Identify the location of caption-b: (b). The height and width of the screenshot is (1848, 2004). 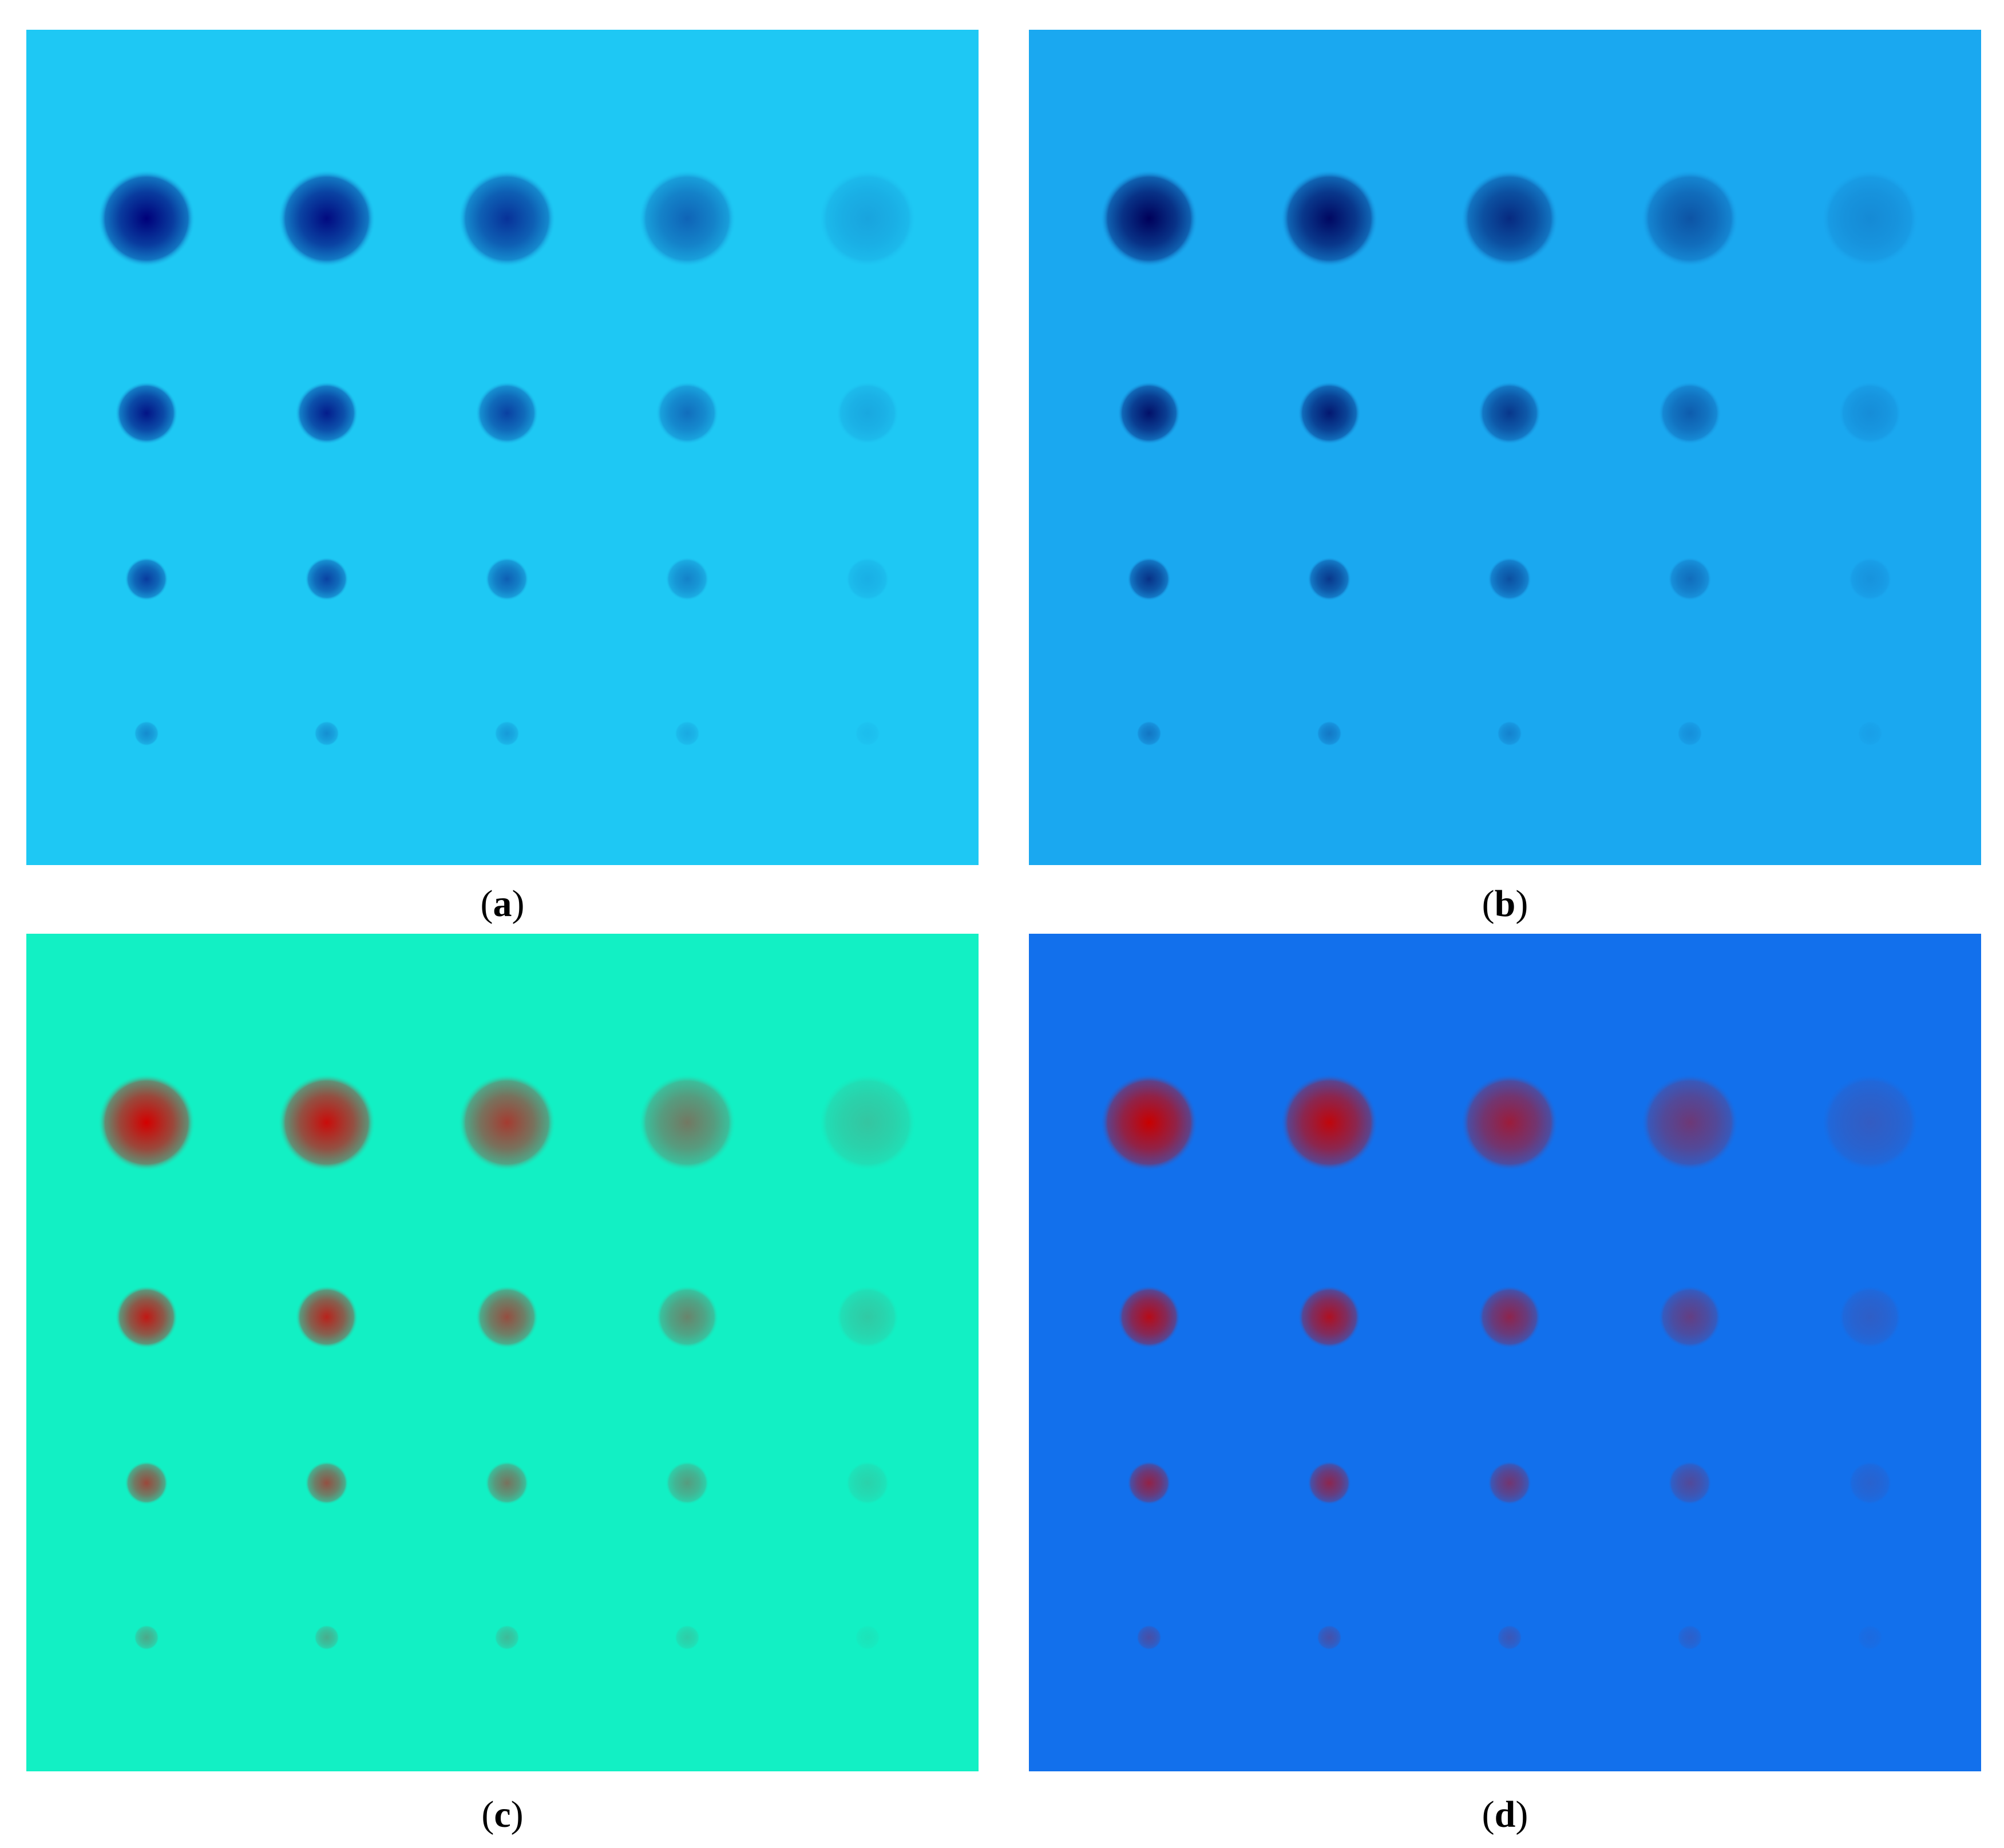
(1505, 904).